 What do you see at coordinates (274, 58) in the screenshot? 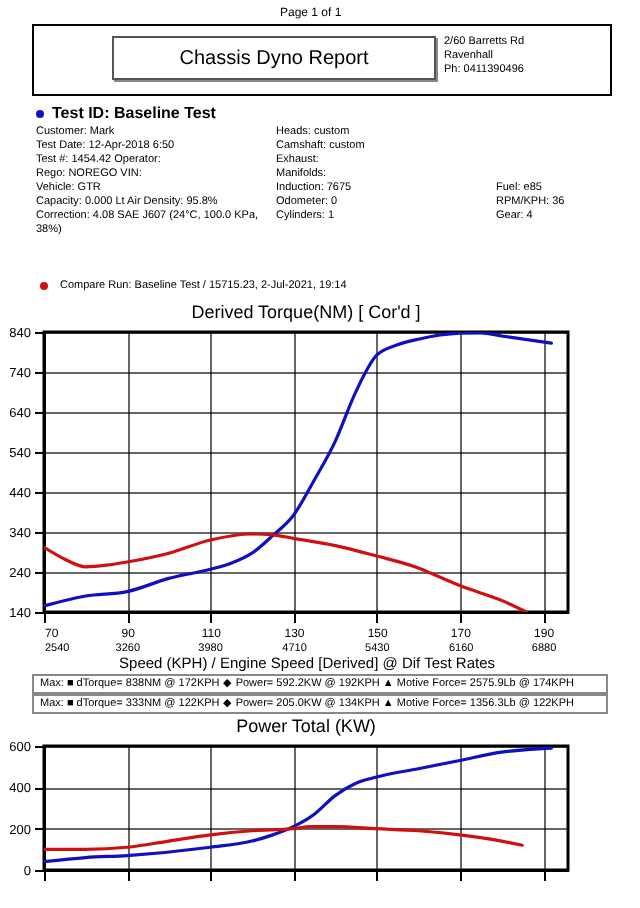
I see `text: Chassis Dyno Report` at bounding box center [274, 58].